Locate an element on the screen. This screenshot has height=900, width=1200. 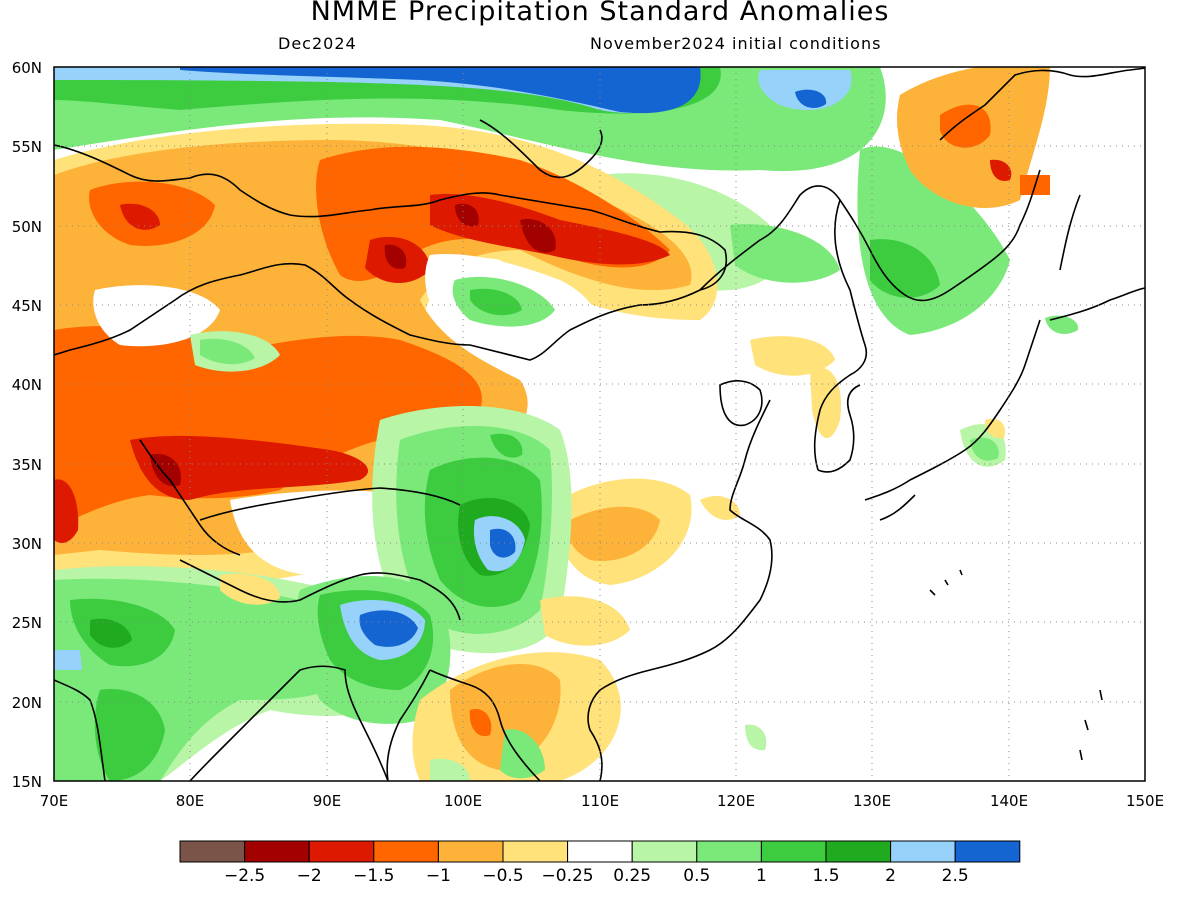
lat-label: 15N is located at coordinates (27, 782).